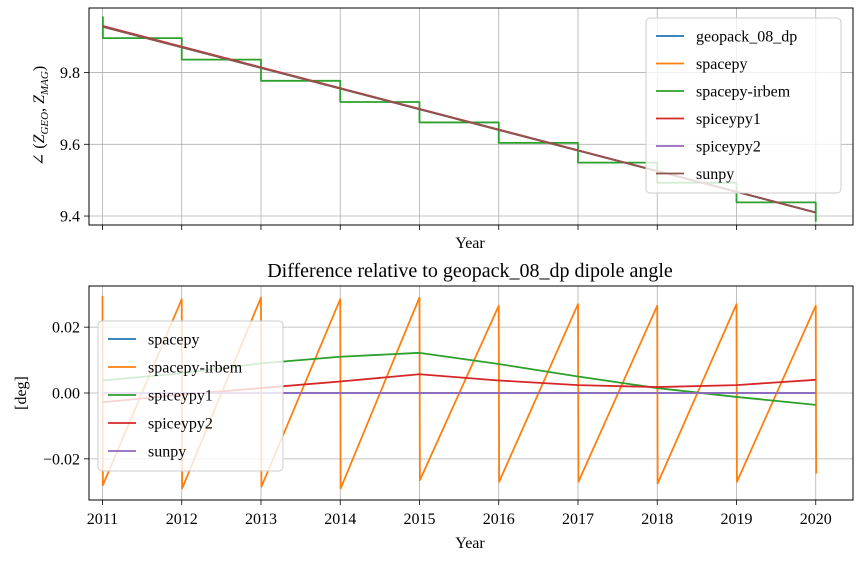 This screenshot has width=861, height=561. Describe the element at coordinates (70, 73) in the screenshot. I see `top-ytick-label: 9.8` at that location.